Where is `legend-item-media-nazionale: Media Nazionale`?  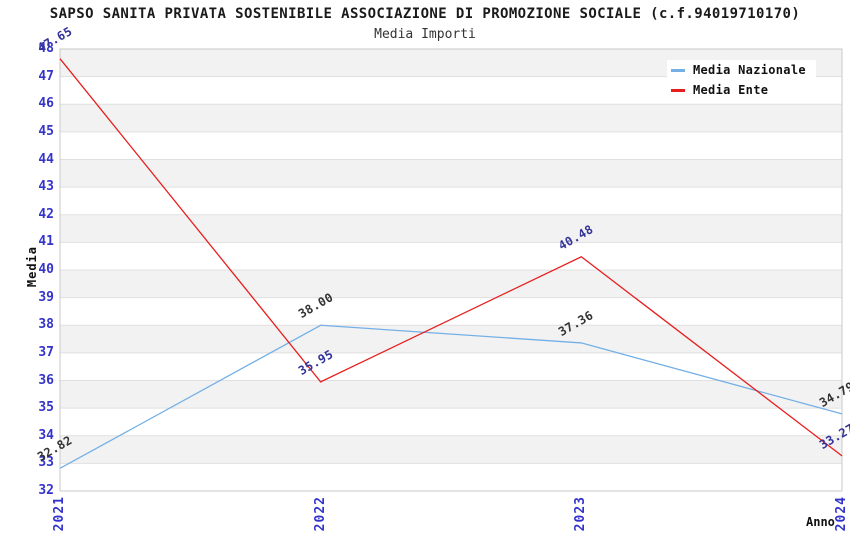
legend-item-media-nazionale: Media Nazionale is located at coordinates (741, 70).